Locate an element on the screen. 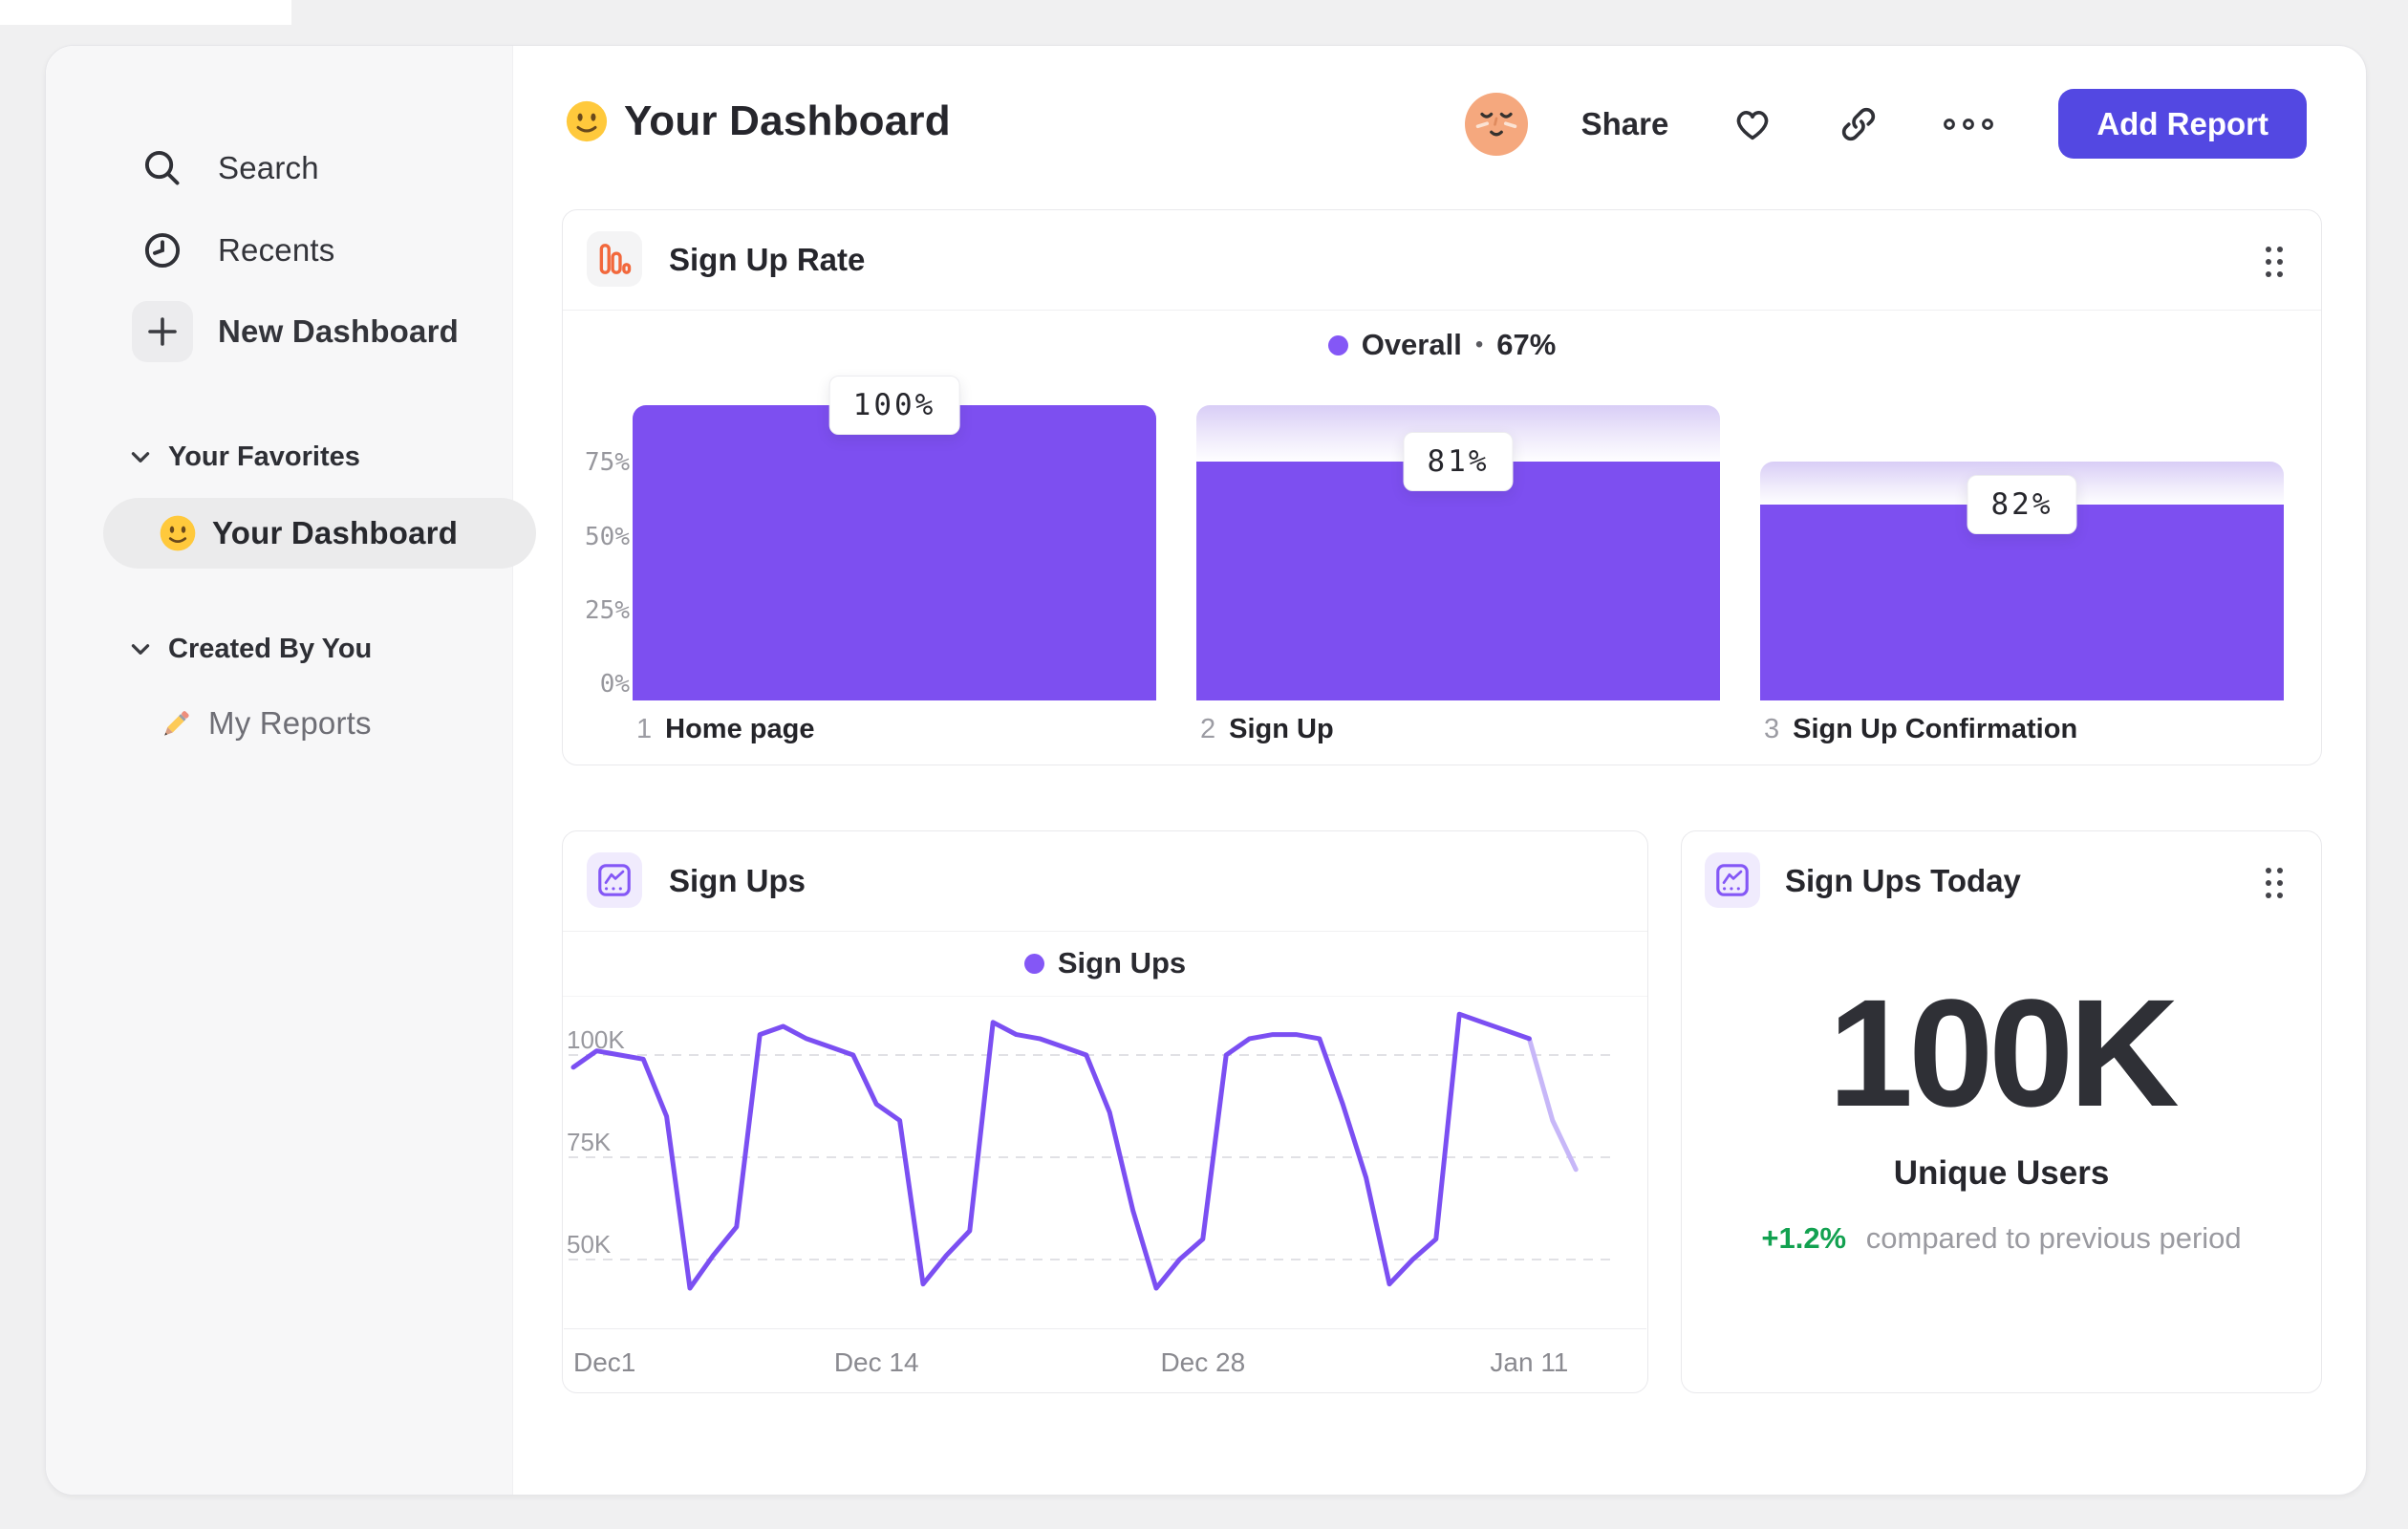  sidebar-section-your-favorites: Your Favorites is located at coordinates (279, 457).